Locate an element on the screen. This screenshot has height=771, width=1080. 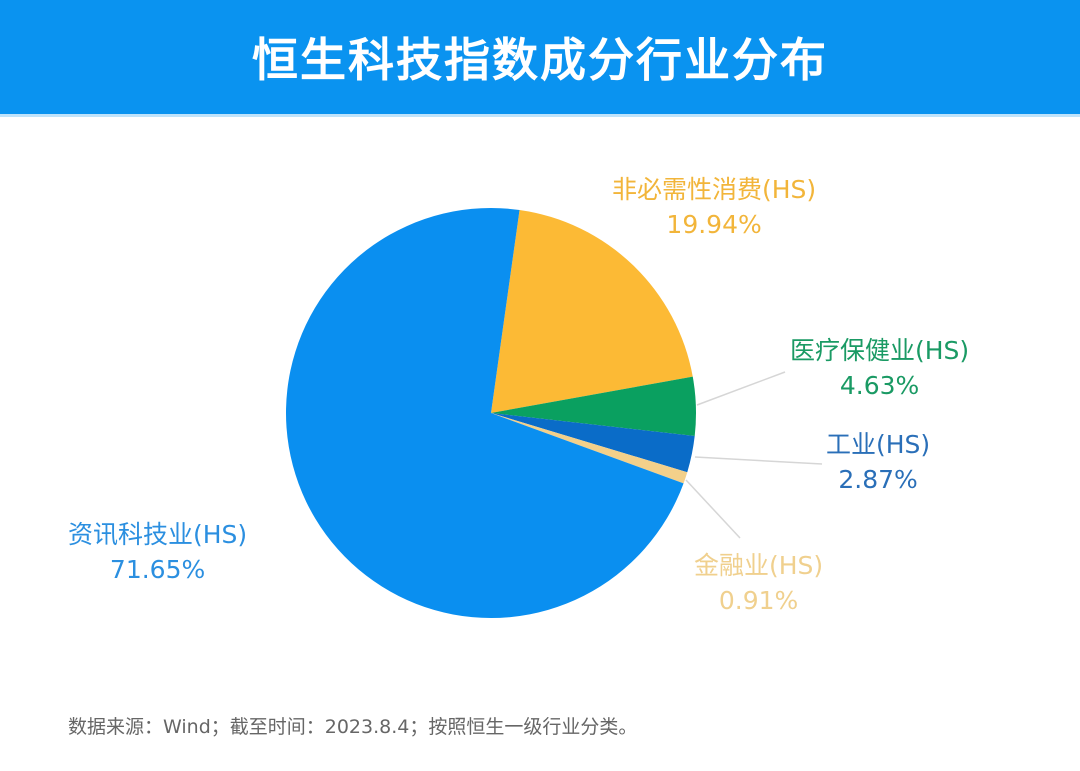
label-it: 资讯科技业(HS) 71.65% is located at coordinates (157, 552).